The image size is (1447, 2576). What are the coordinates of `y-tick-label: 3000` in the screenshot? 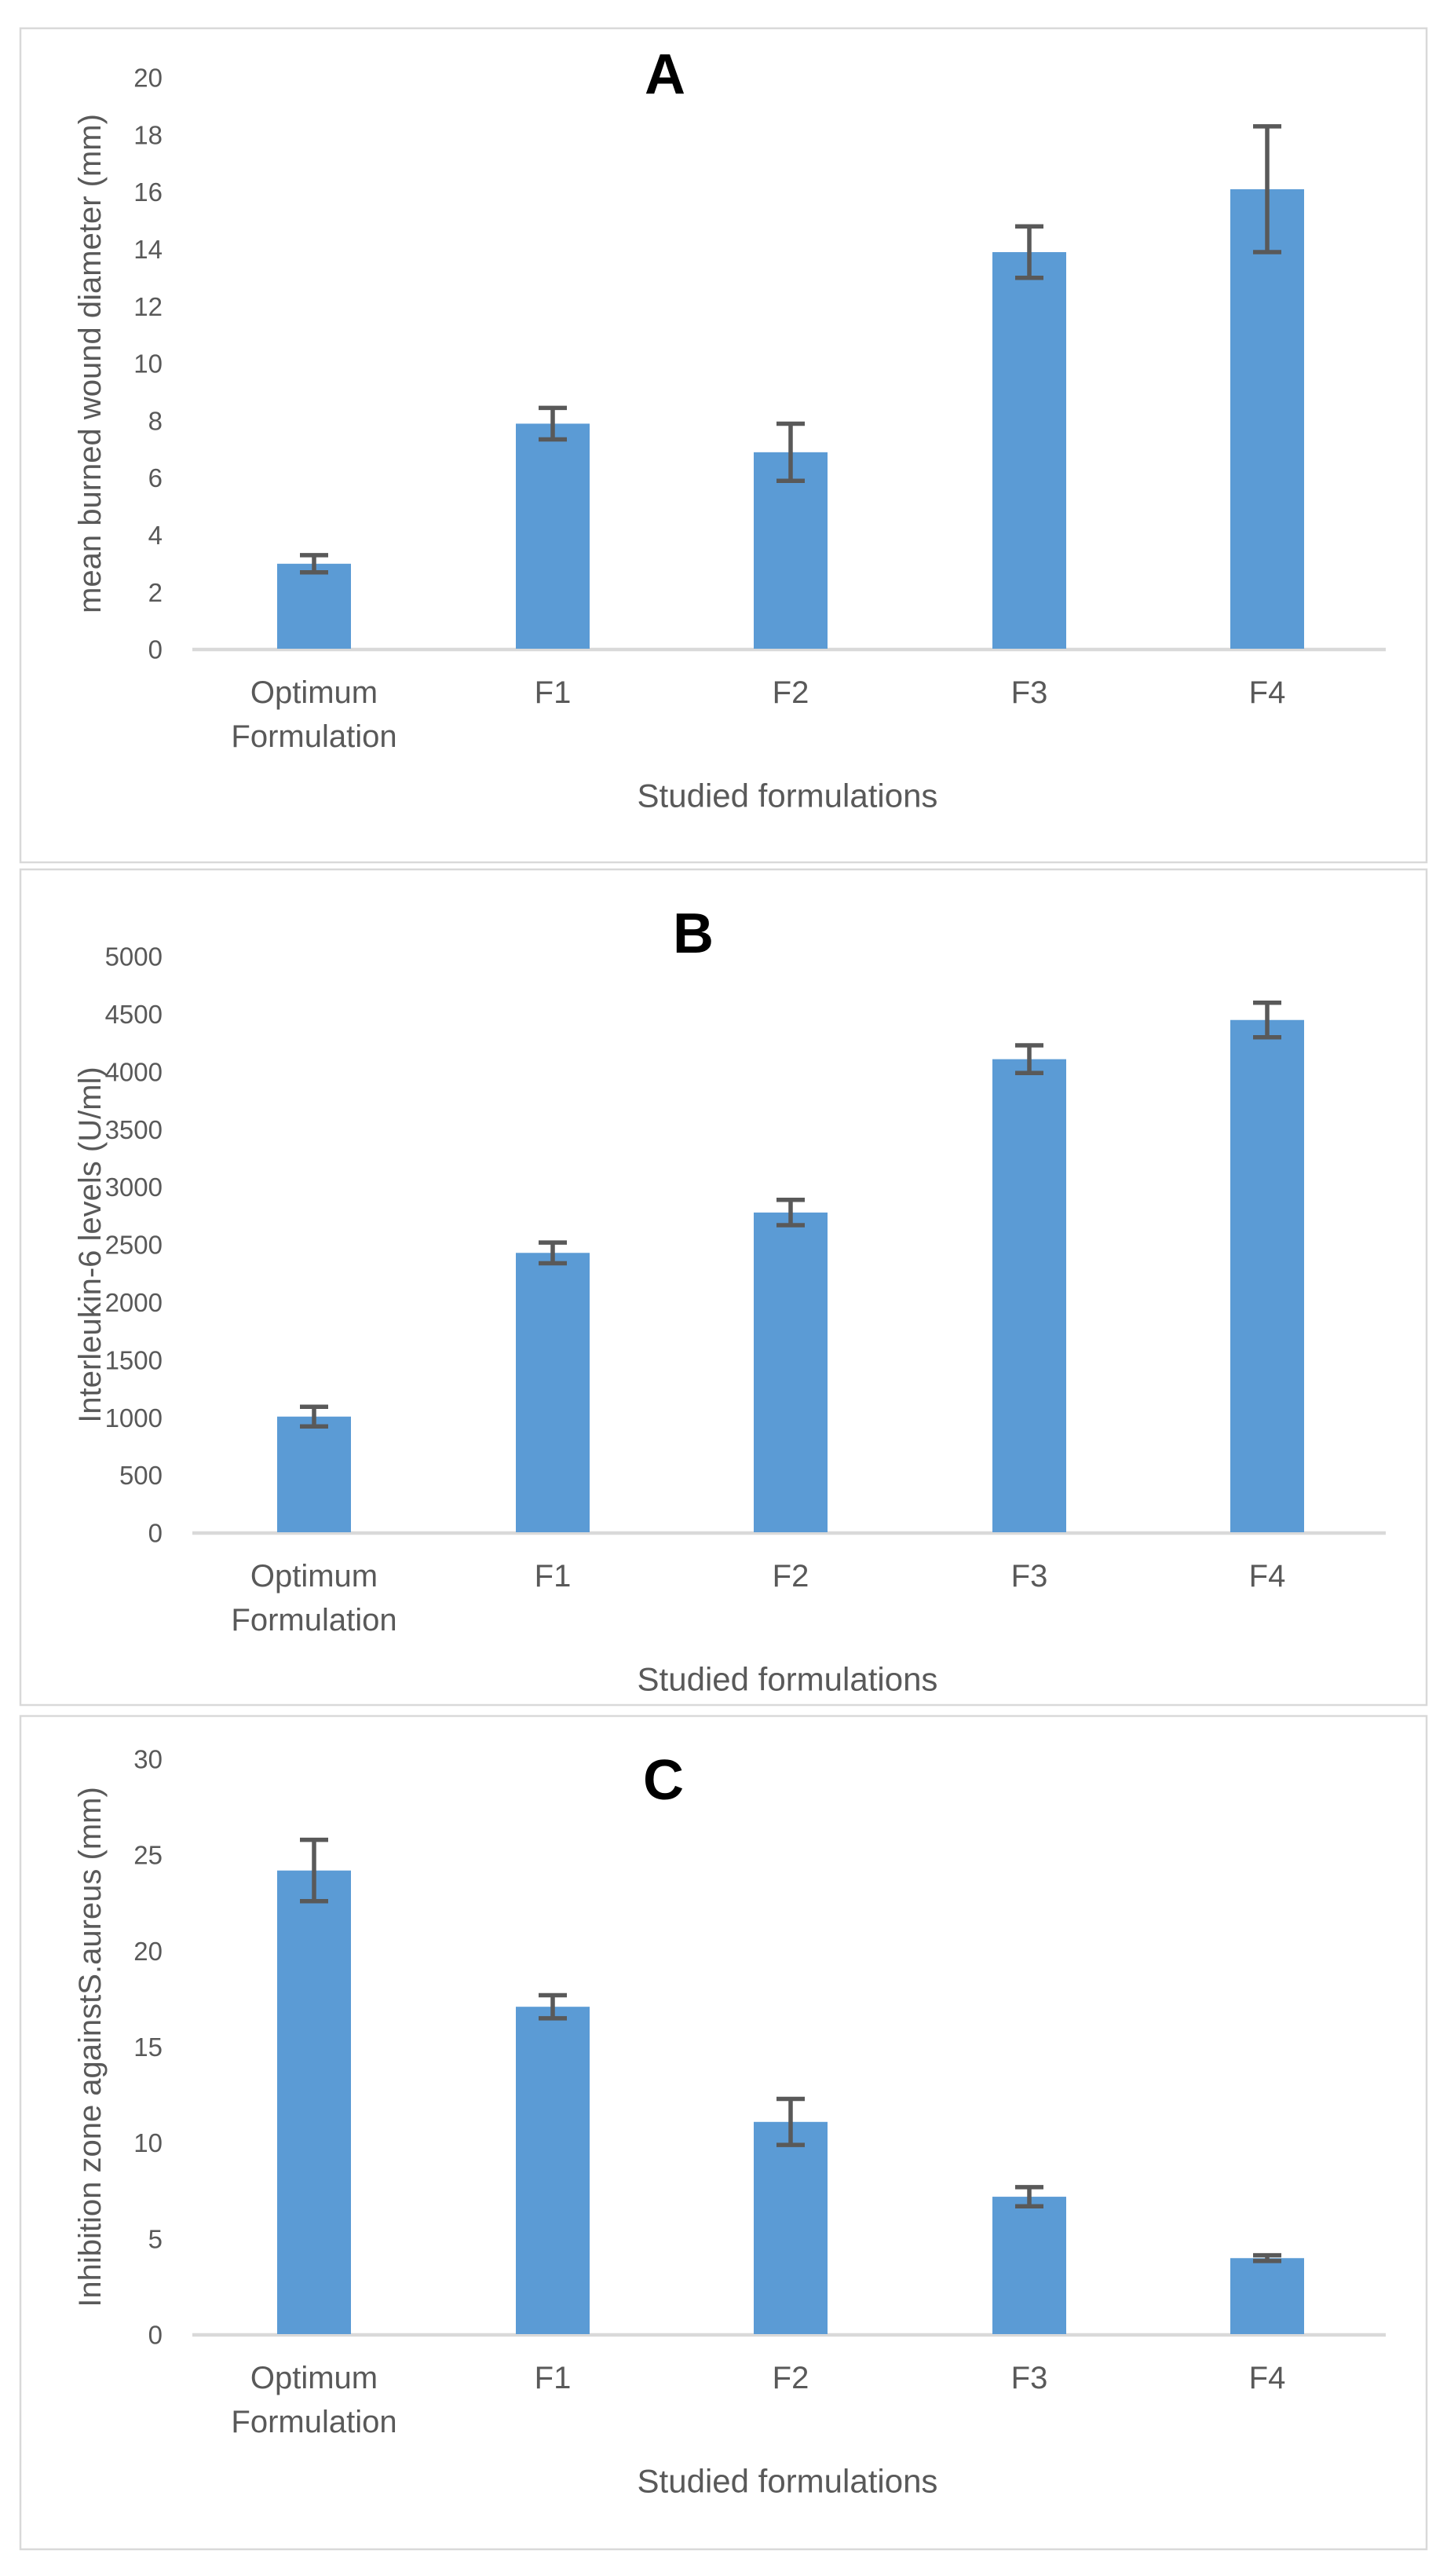 It's located at (134, 1188).